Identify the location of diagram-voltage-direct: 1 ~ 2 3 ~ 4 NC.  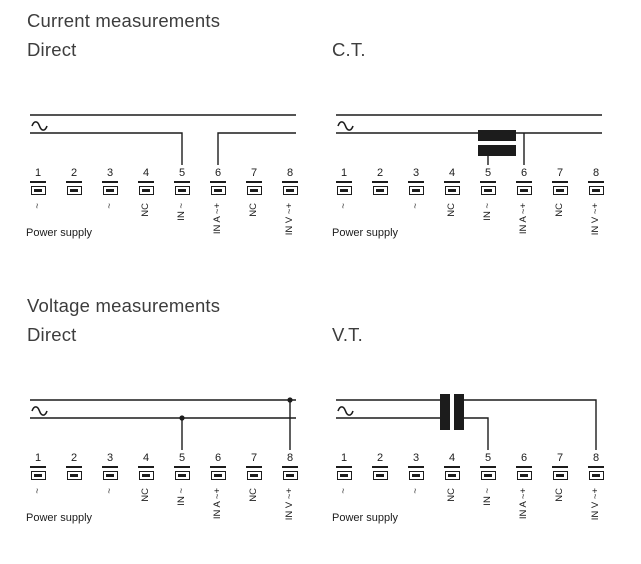
(164, 467).